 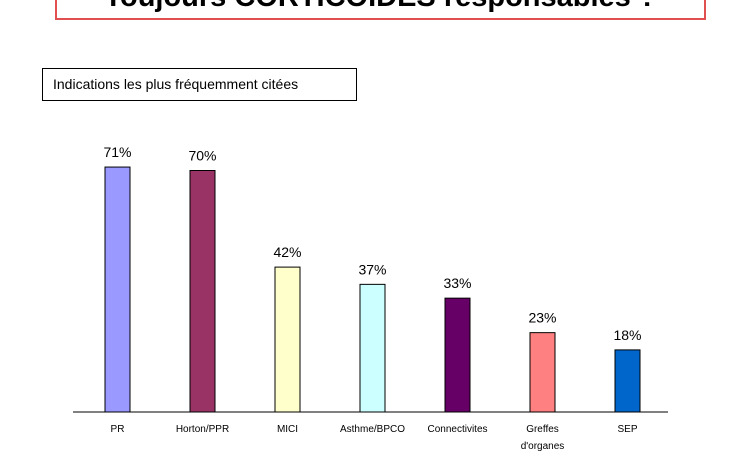 What do you see at coordinates (457, 429) in the screenshot?
I see `x-tick-label: Connectivites` at bounding box center [457, 429].